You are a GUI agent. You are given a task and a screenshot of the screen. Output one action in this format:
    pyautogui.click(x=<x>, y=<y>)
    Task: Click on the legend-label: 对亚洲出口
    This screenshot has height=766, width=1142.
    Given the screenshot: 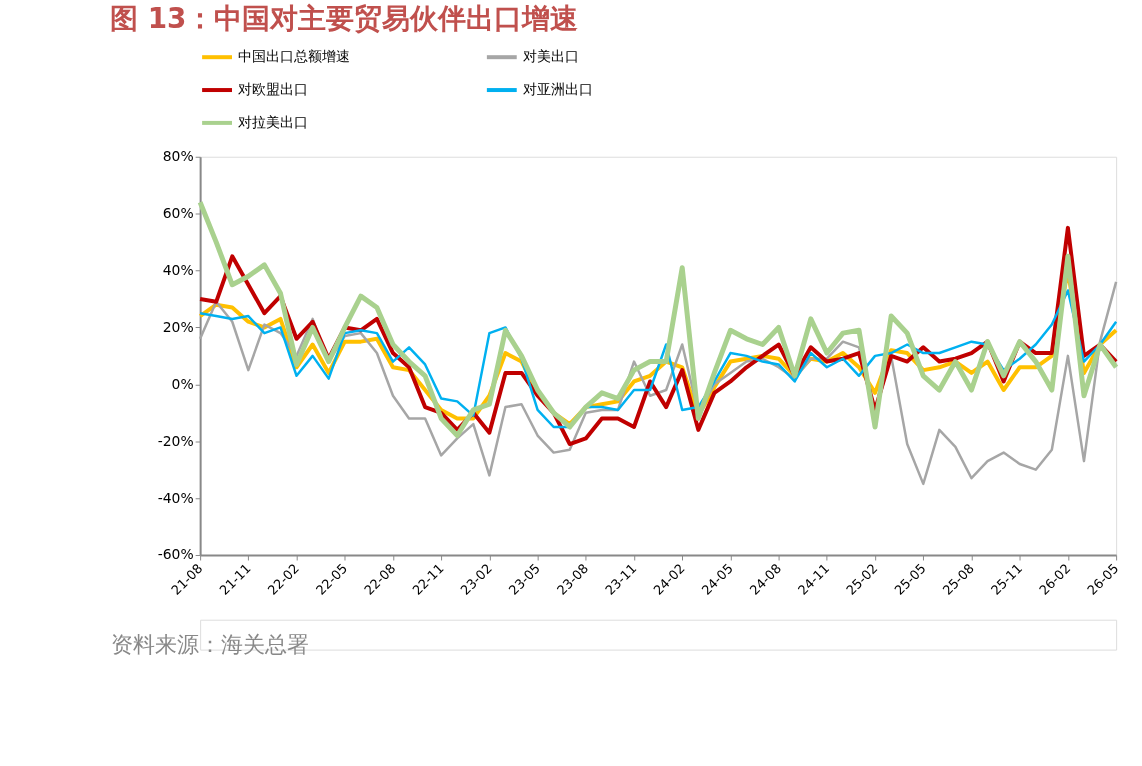 What is the action you would take?
    pyautogui.click(x=557, y=89)
    